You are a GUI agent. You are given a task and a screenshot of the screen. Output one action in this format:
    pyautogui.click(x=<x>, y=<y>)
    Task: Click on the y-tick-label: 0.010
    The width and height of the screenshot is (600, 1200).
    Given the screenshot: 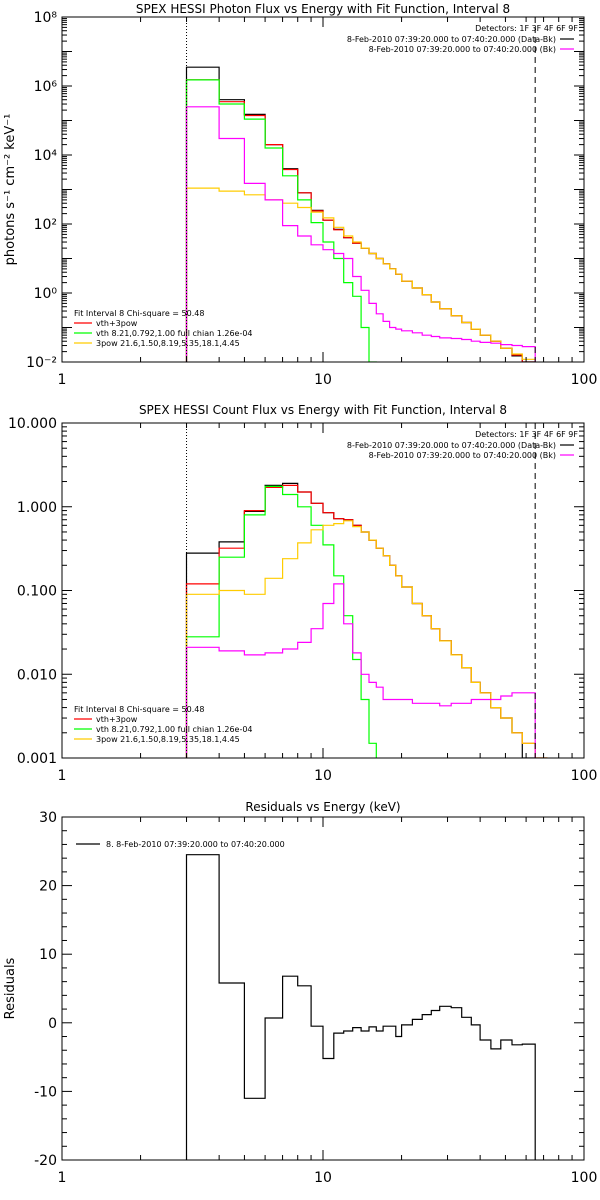 What is the action you would take?
    pyautogui.click(x=37, y=675)
    